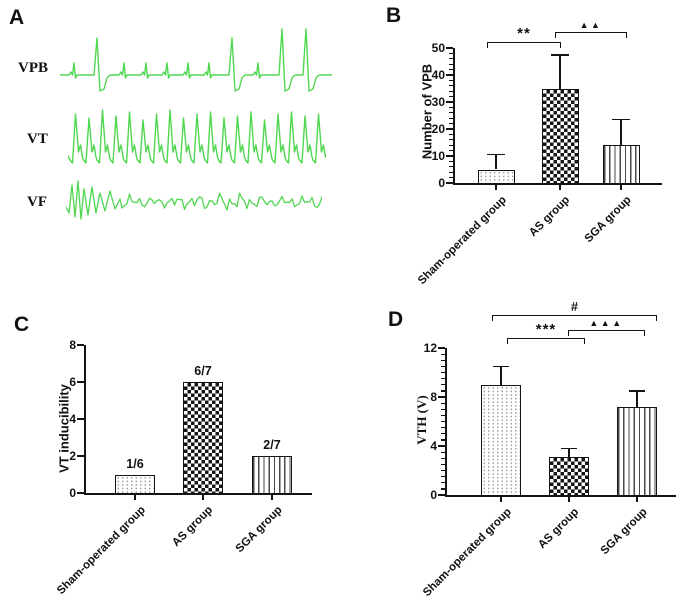 Image resolution: width=684 pixels, height=603 pixels. Describe the element at coordinates (524, 33) in the screenshot. I see `significance-label: **` at that location.